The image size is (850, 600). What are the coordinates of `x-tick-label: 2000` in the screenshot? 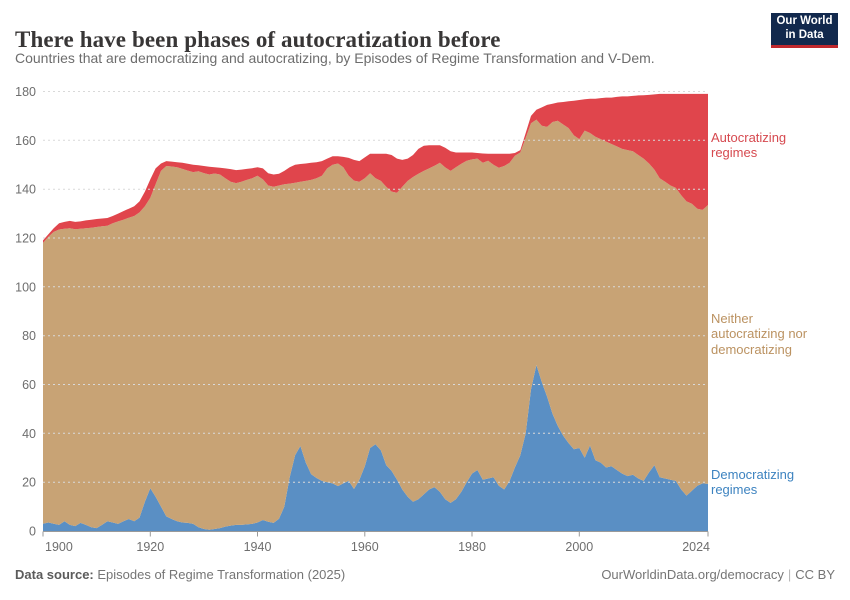 It's located at (579, 547).